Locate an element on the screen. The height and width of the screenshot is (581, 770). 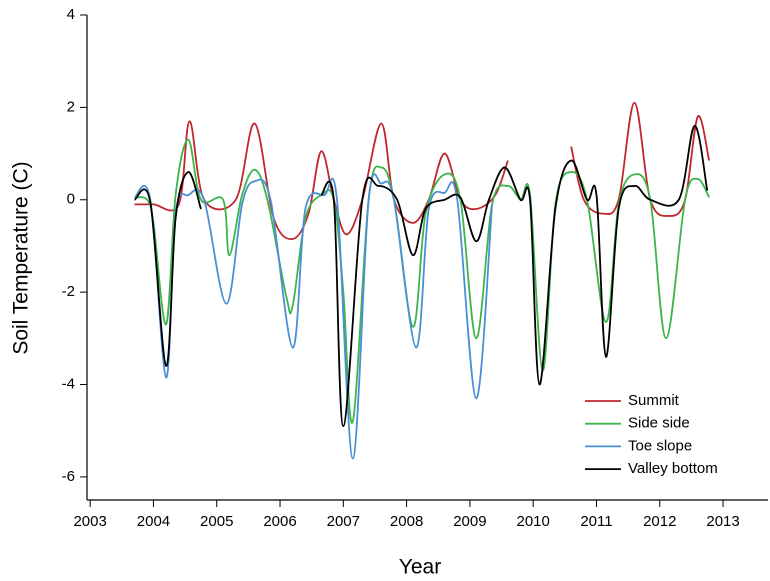
x-tick-label: 2013 is located at coordinates (722, 521).